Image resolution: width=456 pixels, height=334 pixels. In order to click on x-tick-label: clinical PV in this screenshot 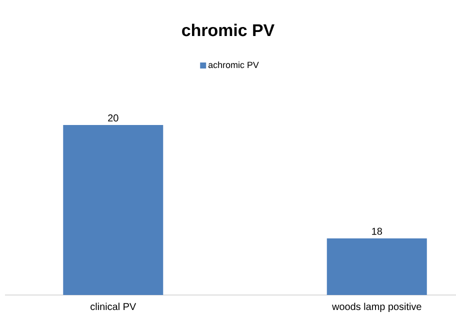, I will do `click(113, 306)`.